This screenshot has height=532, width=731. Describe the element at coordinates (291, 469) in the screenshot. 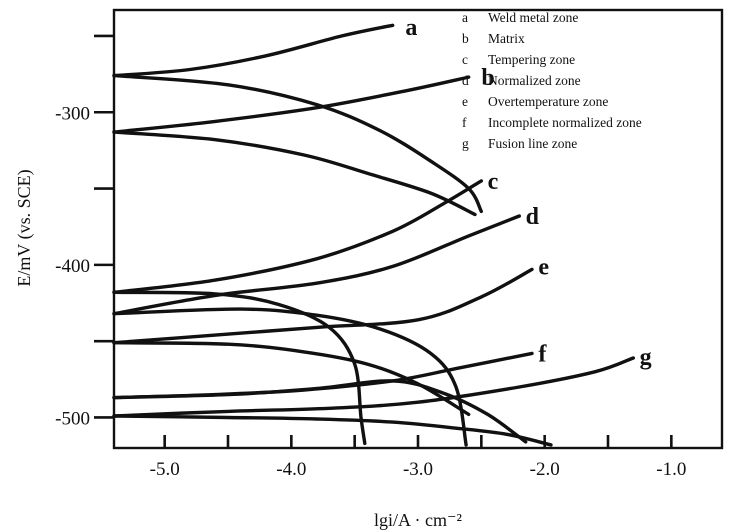

I see `x-tick-label: -4.0` at that location.